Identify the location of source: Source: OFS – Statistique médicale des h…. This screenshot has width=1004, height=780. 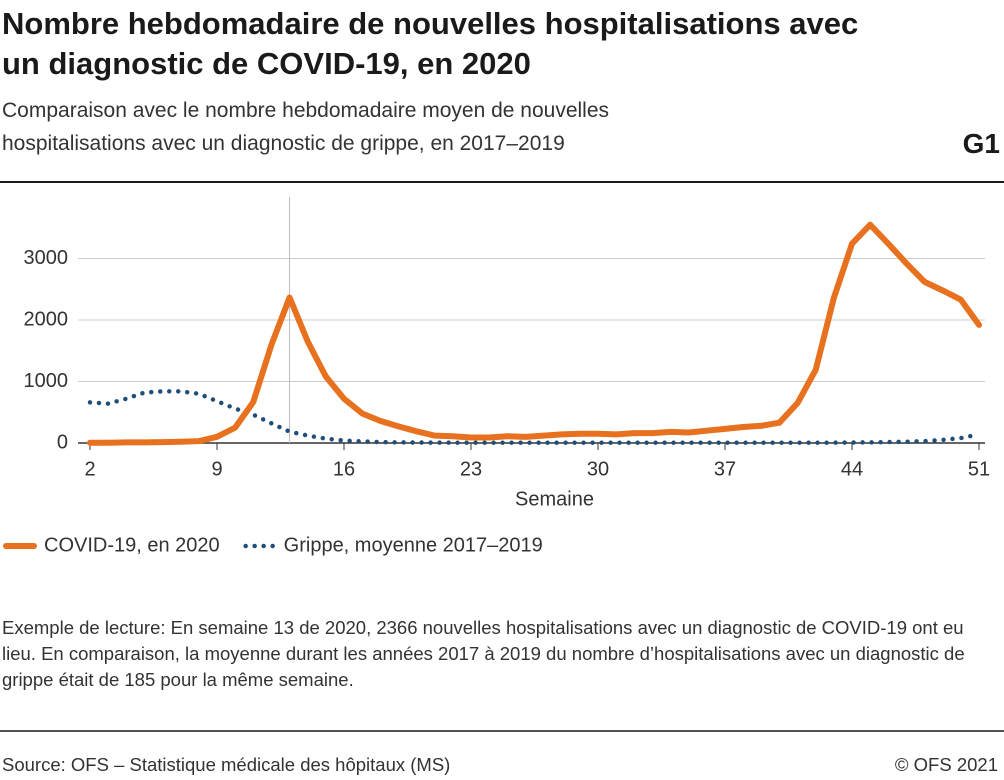
(226, 764).